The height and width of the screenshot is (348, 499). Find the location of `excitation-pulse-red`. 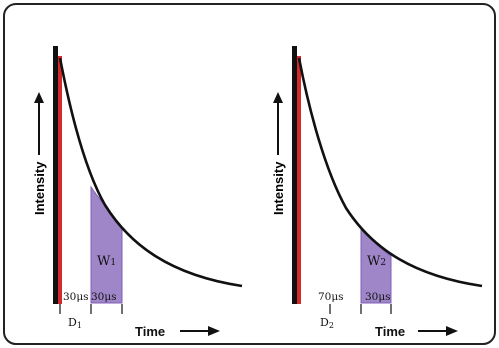

excitation-pulse-red is located at coordinates (60, 180).